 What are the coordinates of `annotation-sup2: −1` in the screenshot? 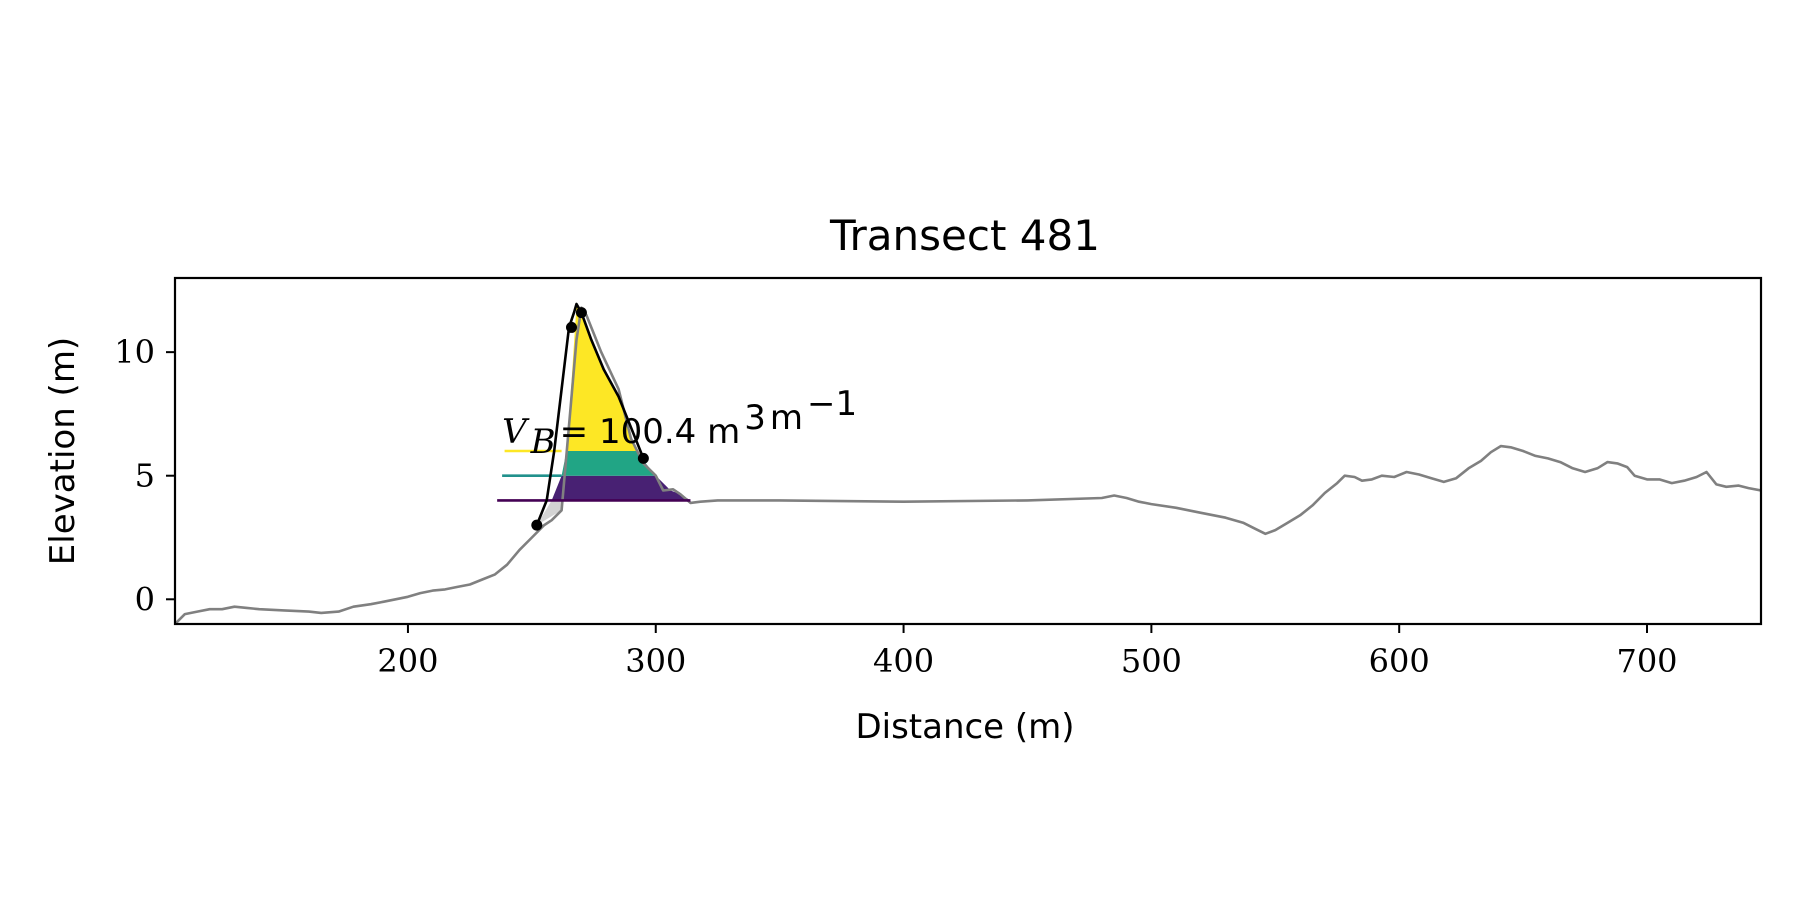 It's located at (832, 404).